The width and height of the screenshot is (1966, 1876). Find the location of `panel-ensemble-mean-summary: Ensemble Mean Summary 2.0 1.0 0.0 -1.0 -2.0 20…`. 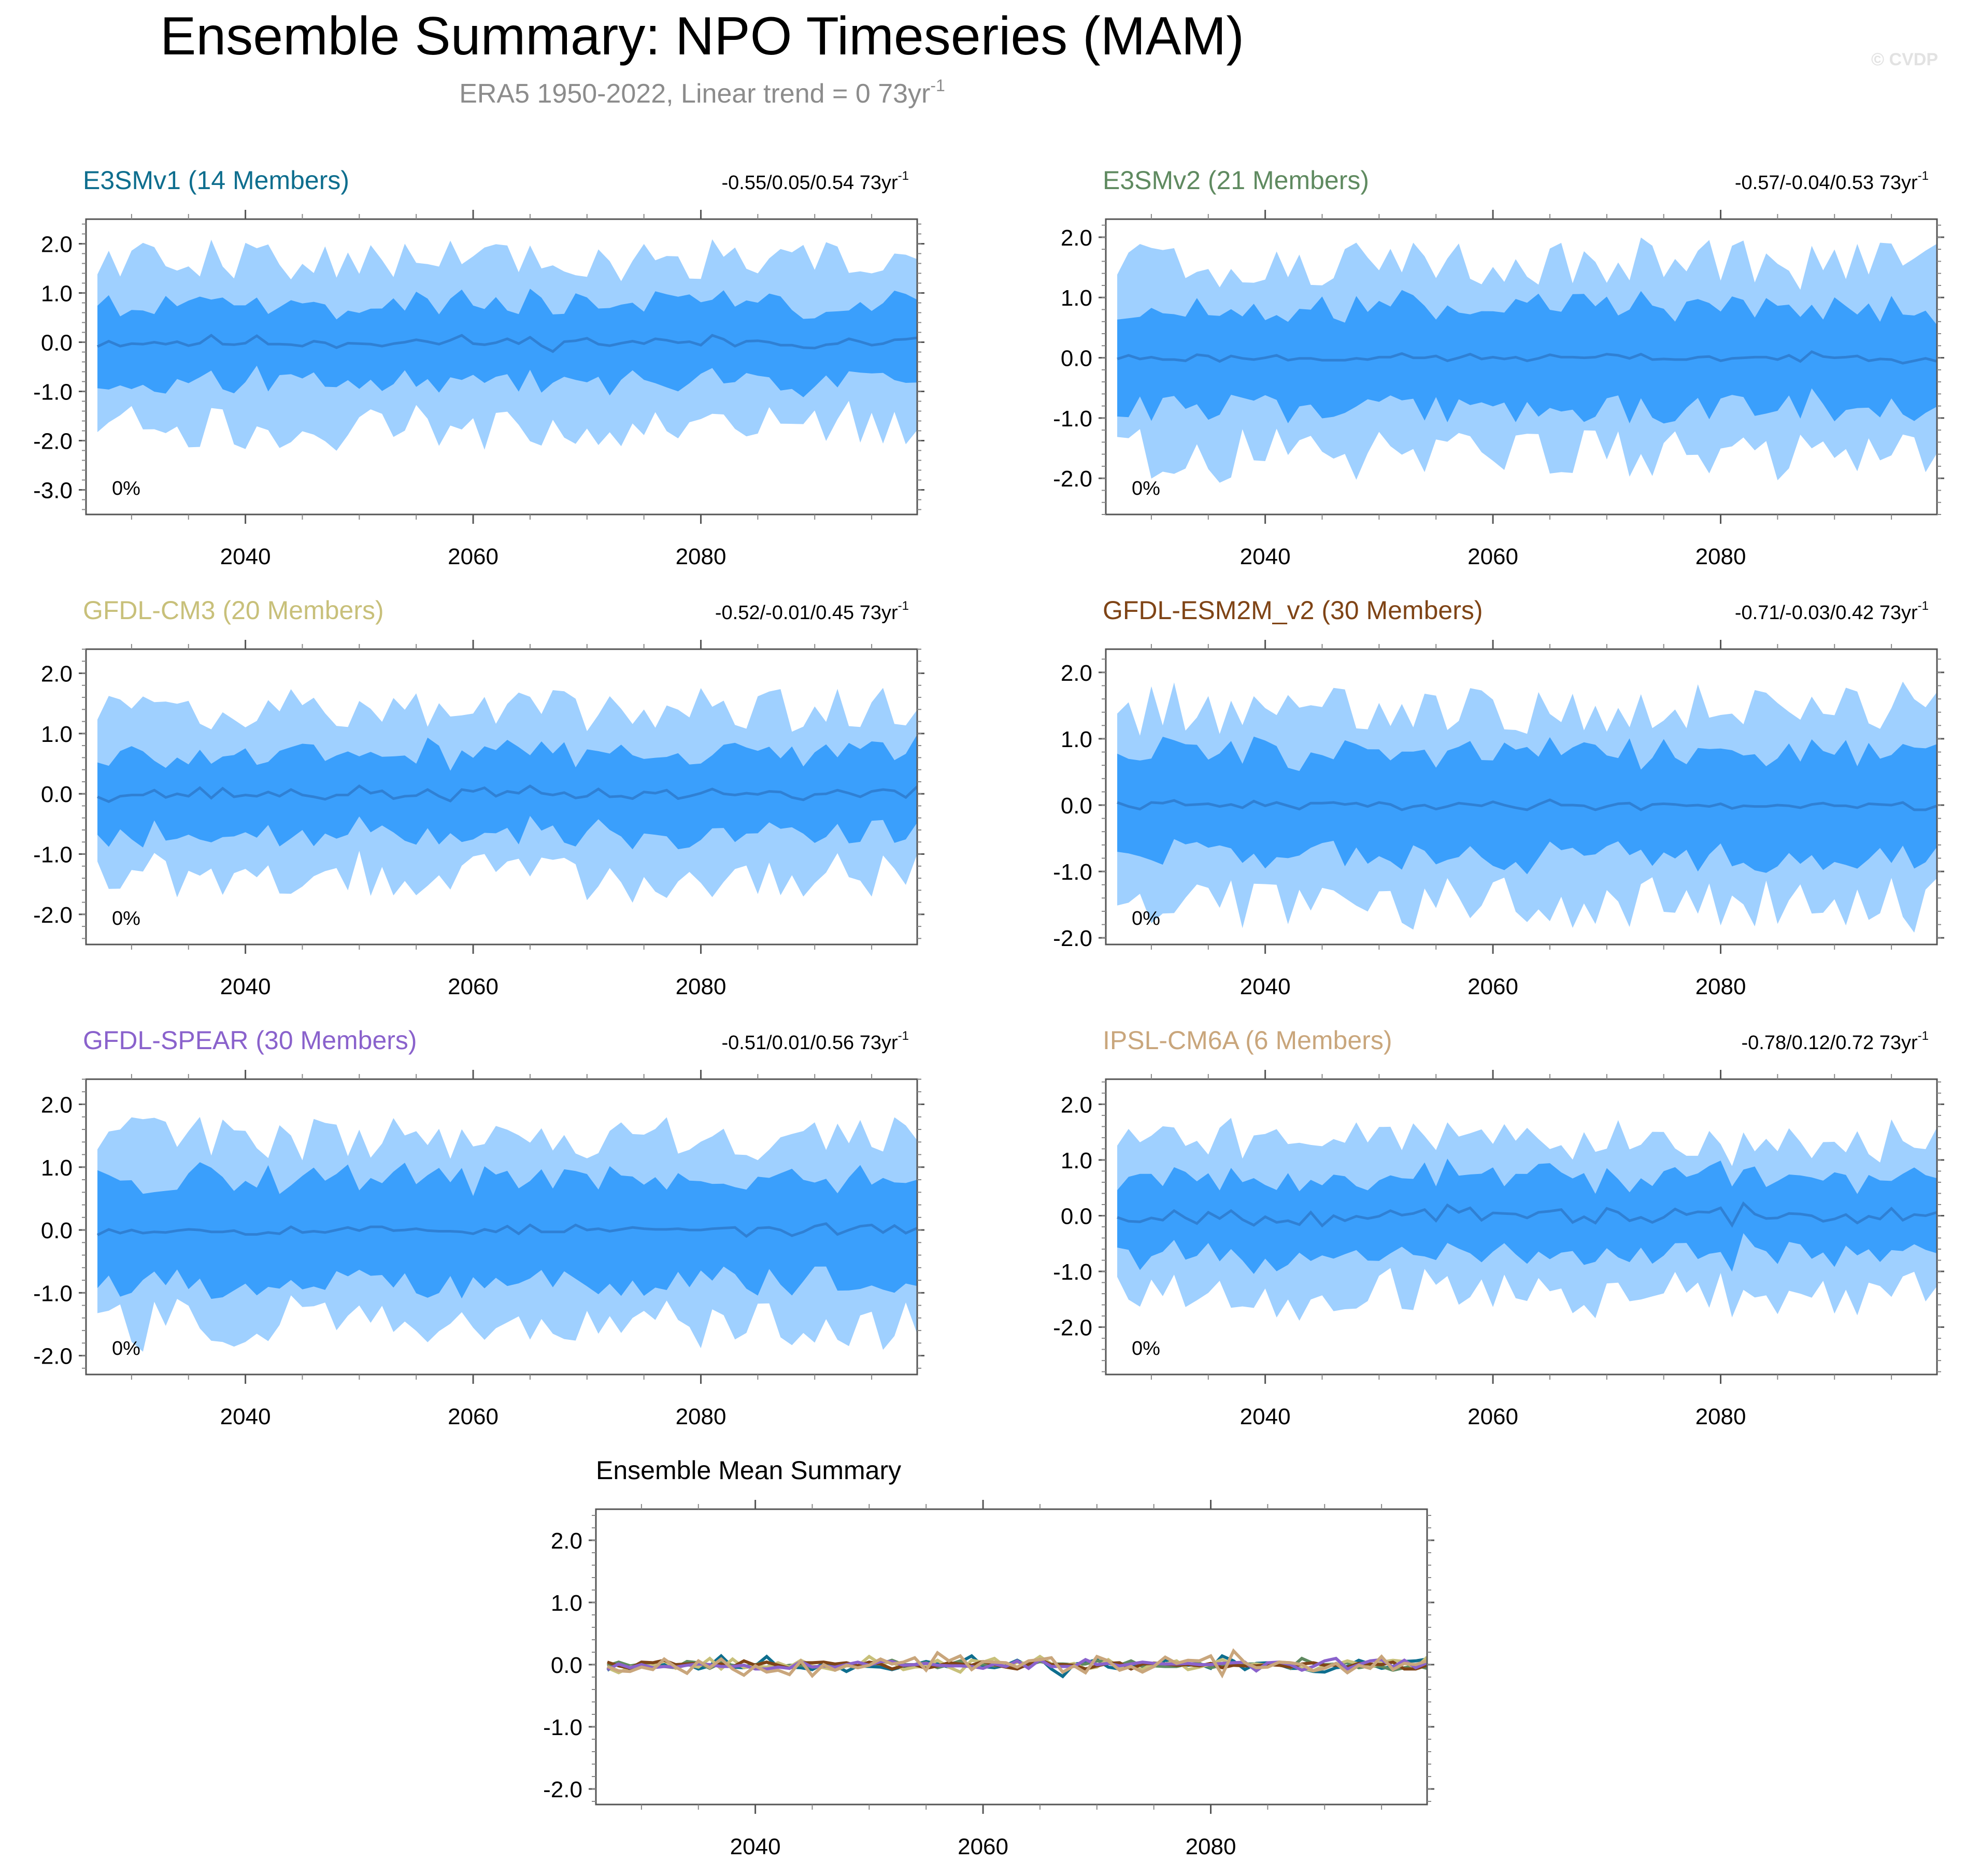

panel-ensemble-mean-summary: Ensemble Mean Summary 2.0 1.0 0.0 -1.0 -2.0 20… is located at coordinates (989, 1657).